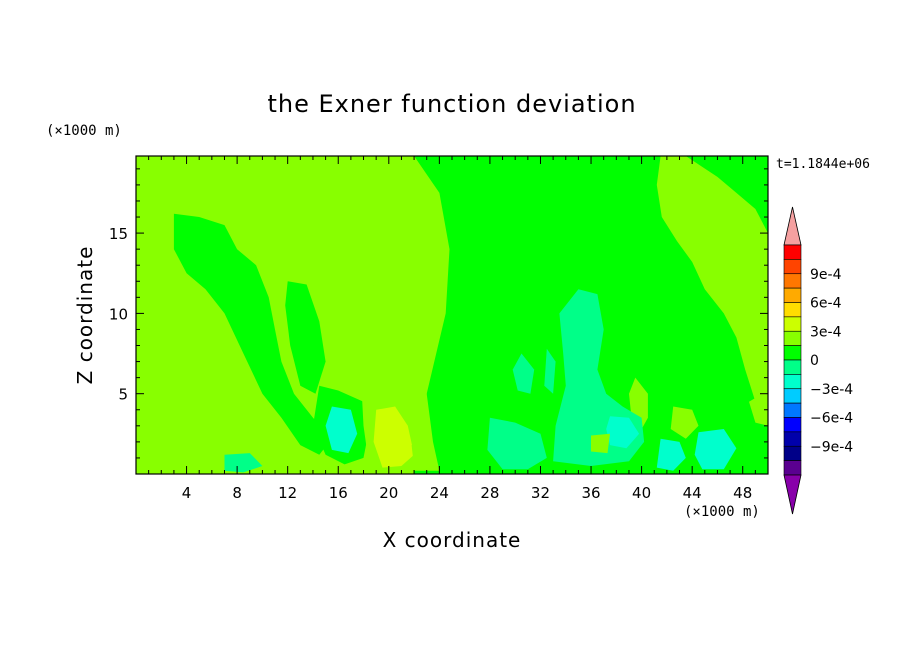 Image resolution: width=904 pixels, height=654 pixels. What do you see at coordinates (831, 419) in the screenshot?
I see `colorbar-label: −6e-4` at bounding box center [831, 419].